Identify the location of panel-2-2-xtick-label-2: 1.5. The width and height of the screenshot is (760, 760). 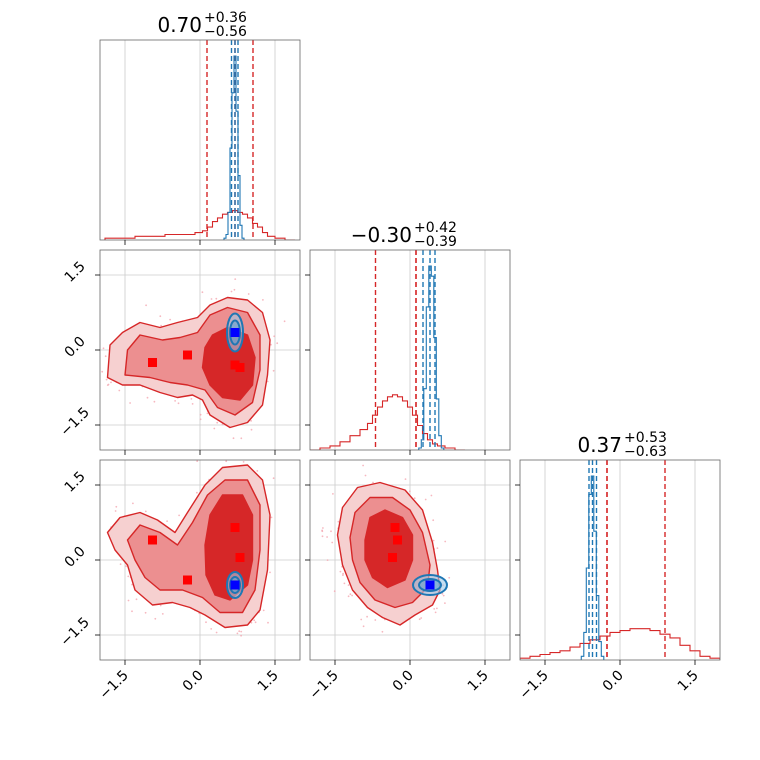
(688, 681).